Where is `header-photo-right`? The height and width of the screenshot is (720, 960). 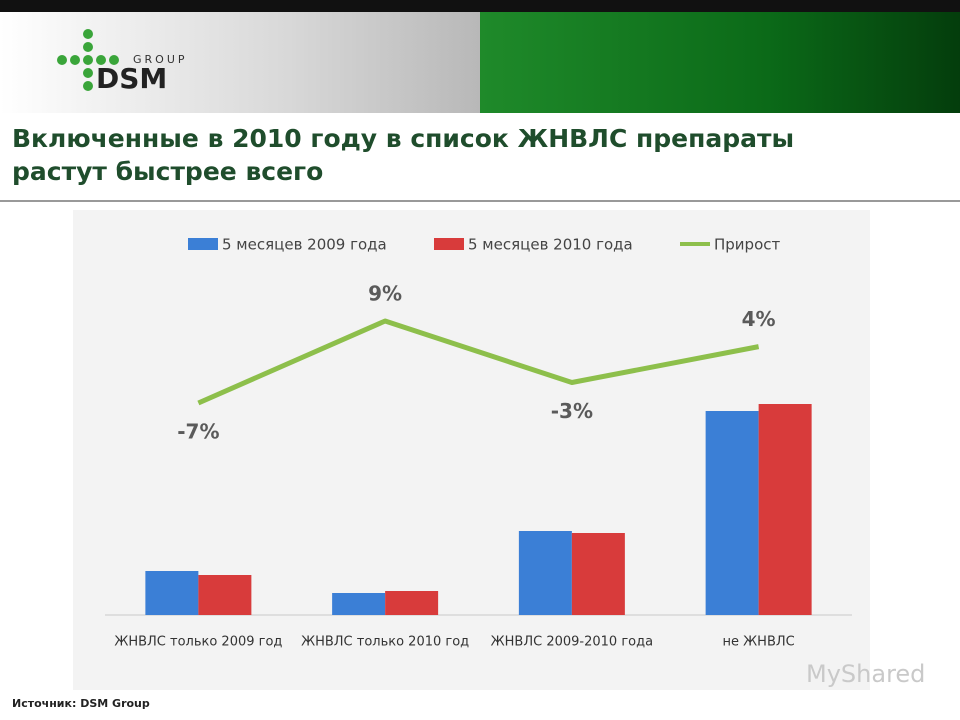 header-photo-right is located at coordinates (720, 56).